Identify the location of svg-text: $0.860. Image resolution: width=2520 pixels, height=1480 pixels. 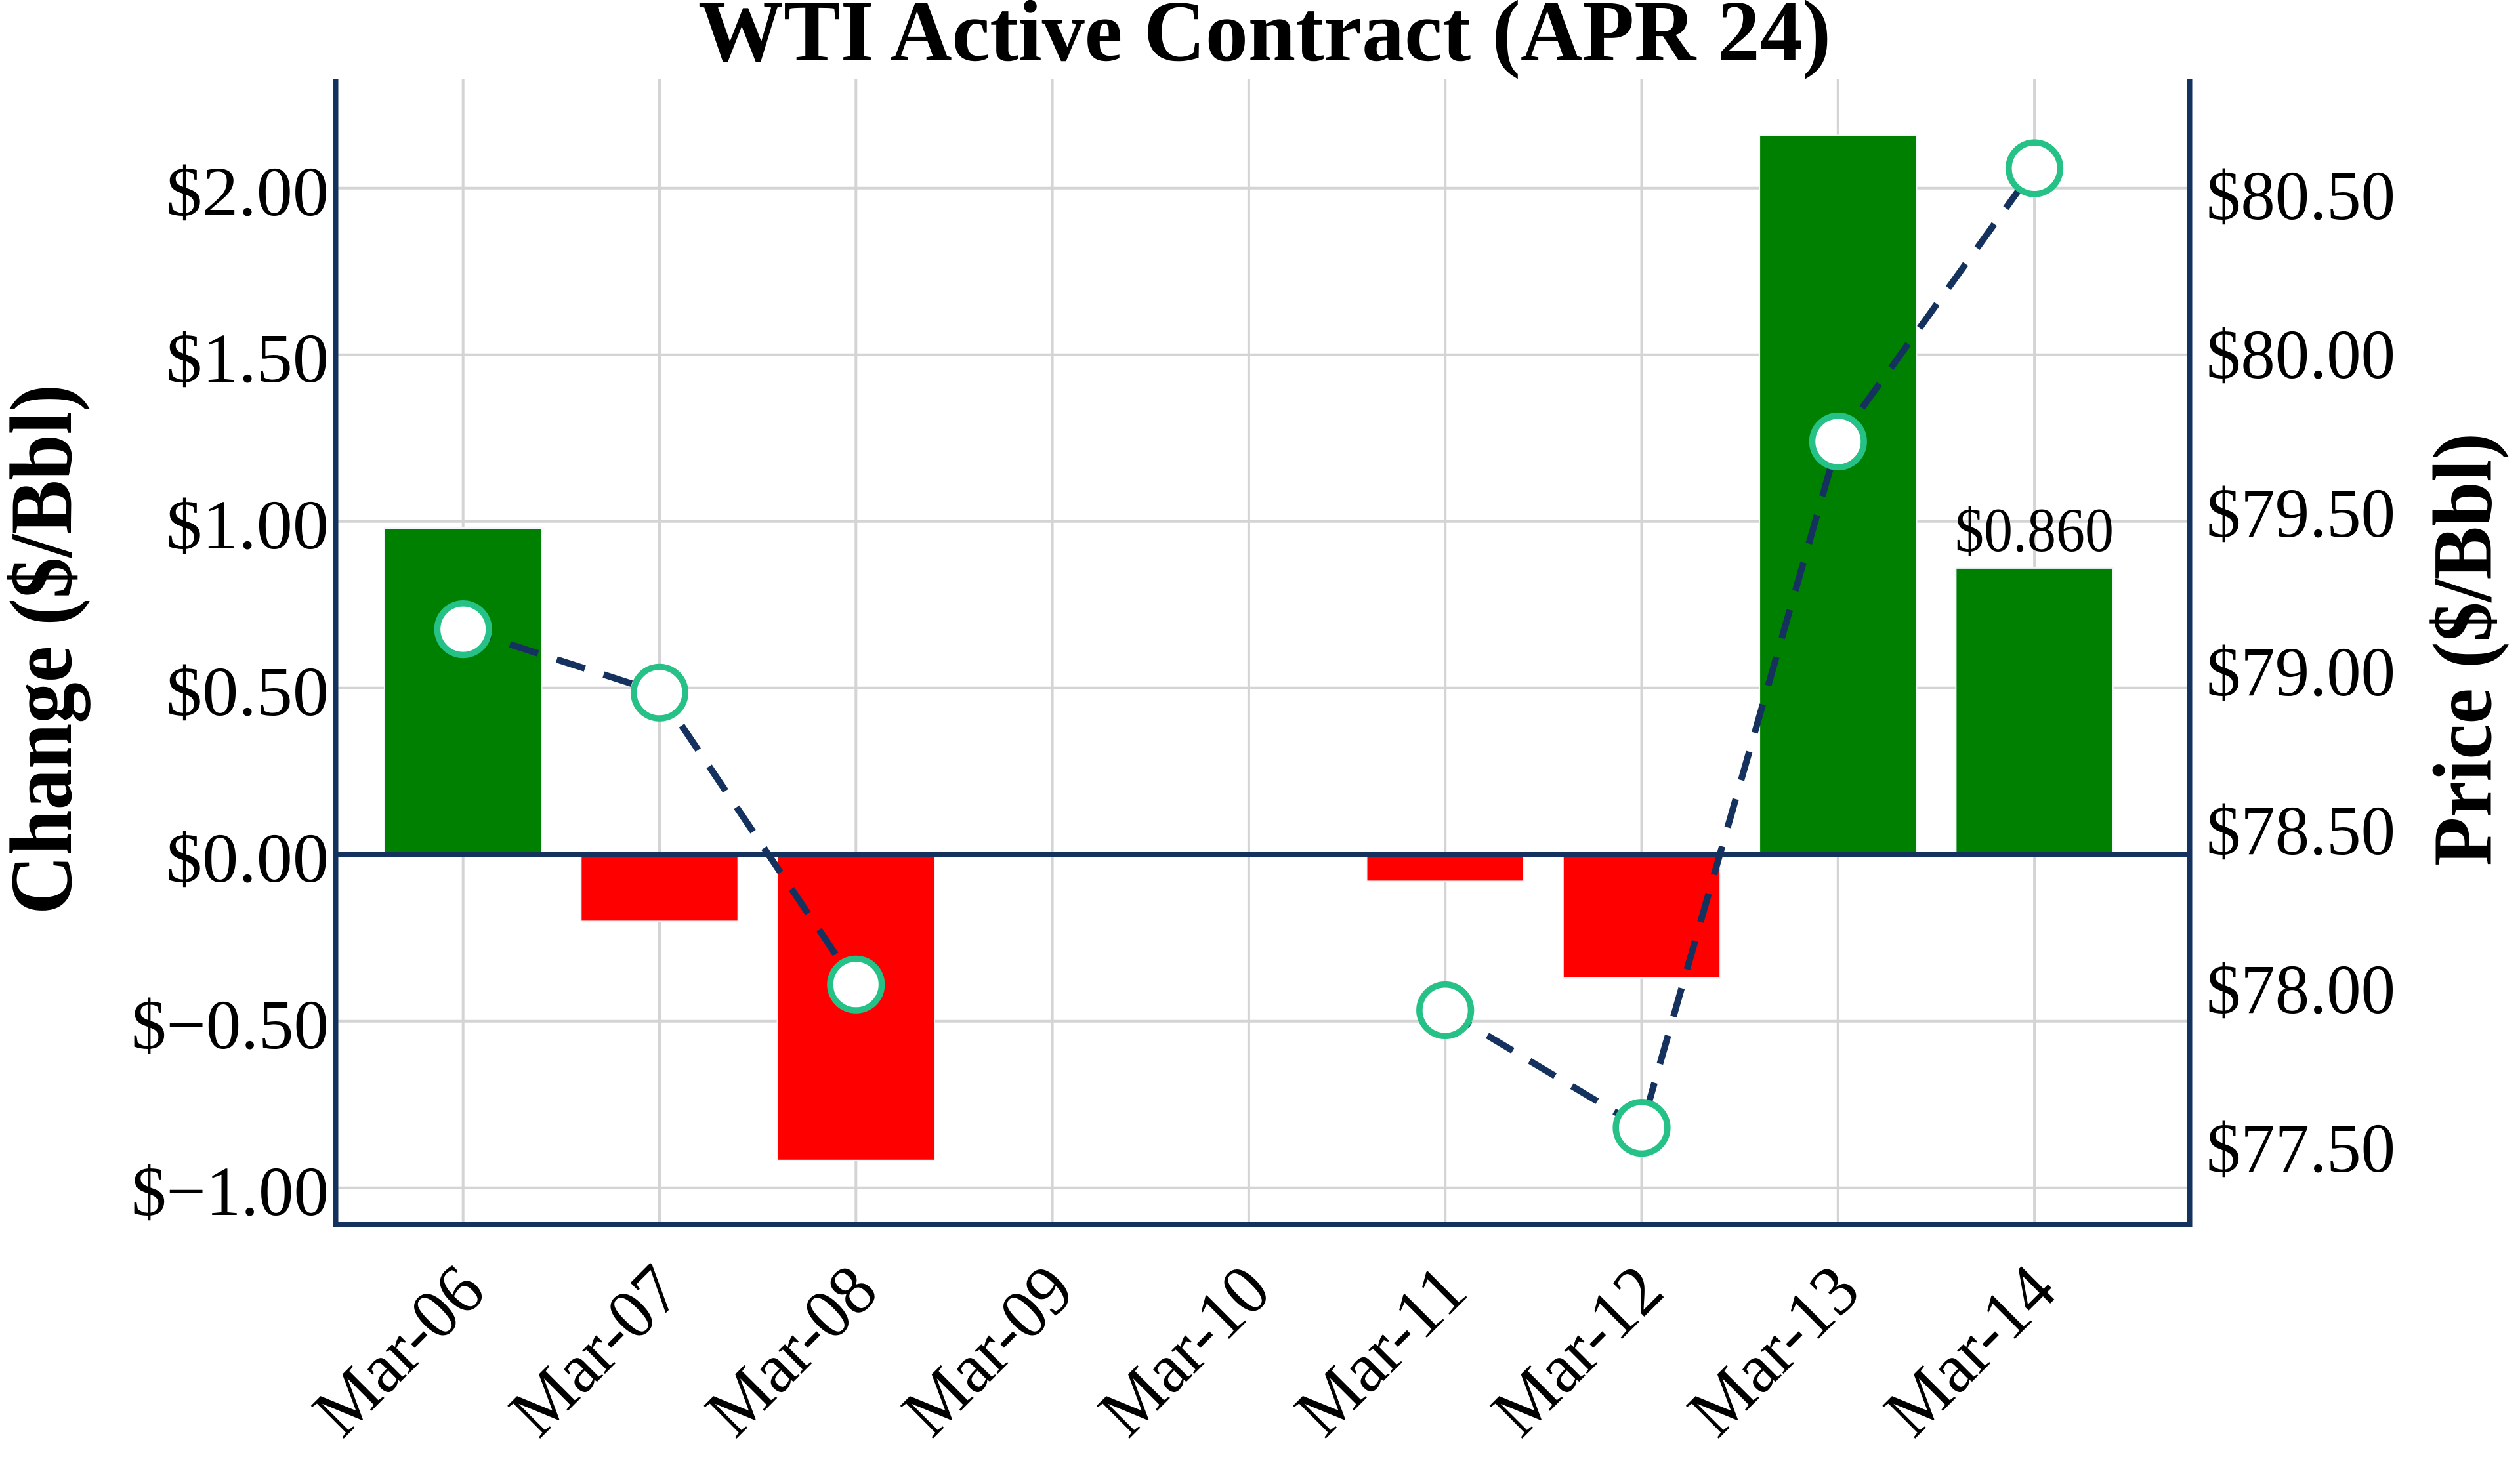
(2034, 530).